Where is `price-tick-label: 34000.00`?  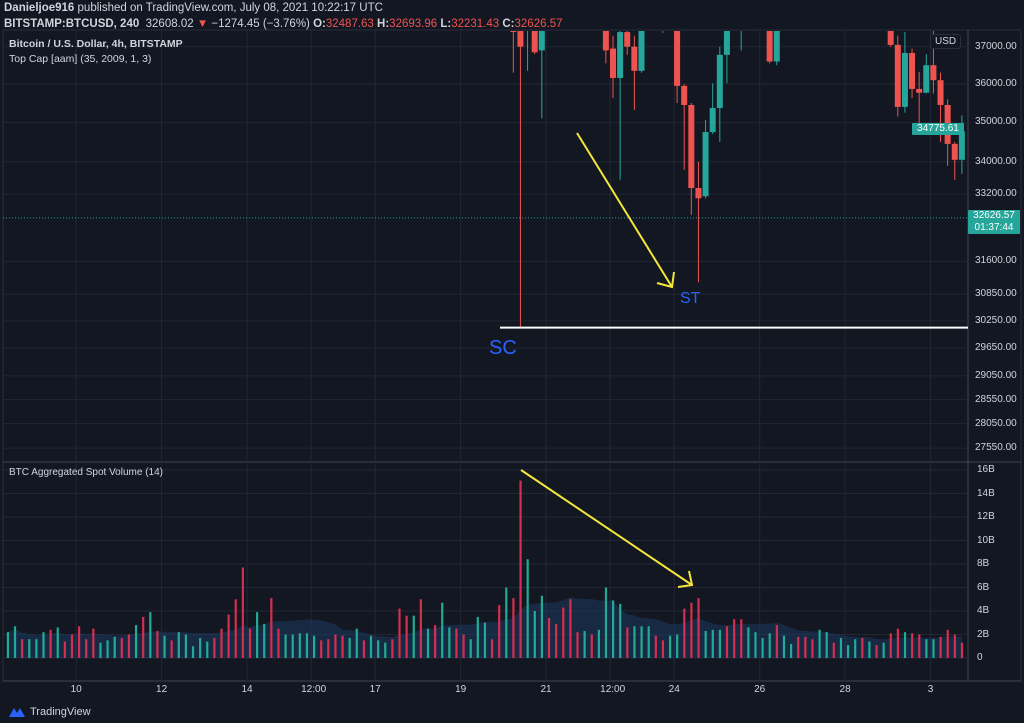 price-tick-label: 34000.00 is located at coordinates (996, 161).